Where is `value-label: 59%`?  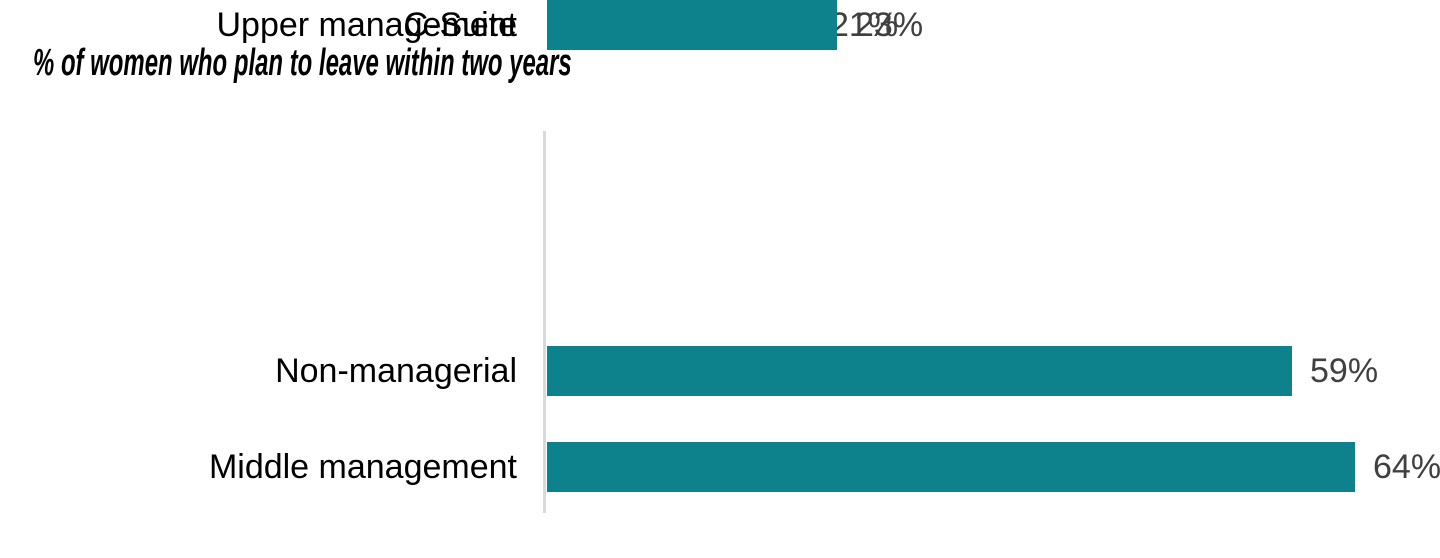
value-label: 59% is located at coordinates (1344, 371).